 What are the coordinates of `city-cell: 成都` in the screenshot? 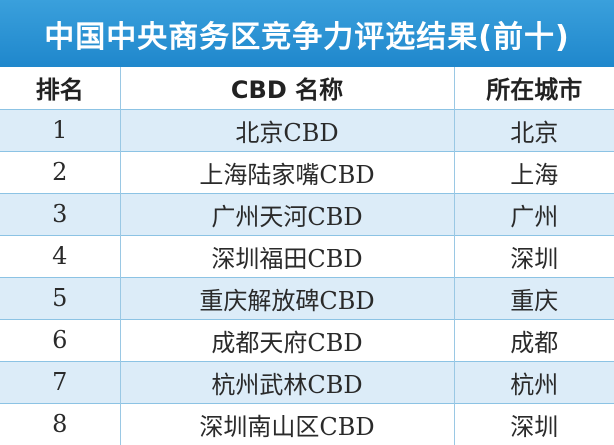 It's located at (533, 339).